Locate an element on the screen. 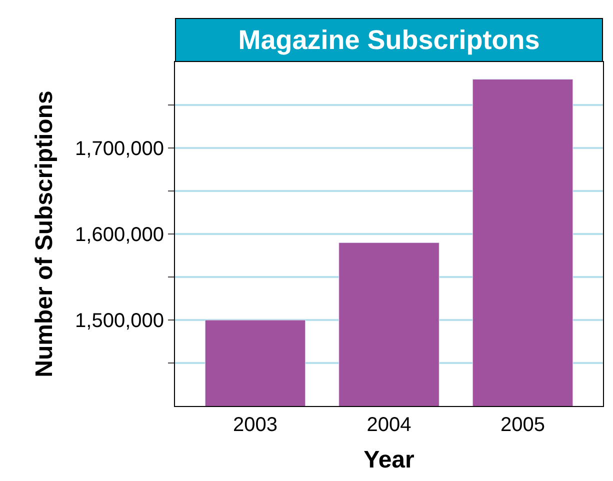  x-tick-label: 2004 is located at coordinates (389, 425).